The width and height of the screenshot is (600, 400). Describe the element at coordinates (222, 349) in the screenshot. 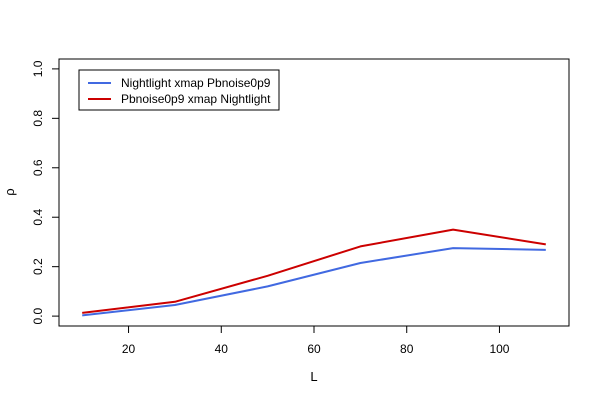

I see `x-tick-label: 40` at that location.